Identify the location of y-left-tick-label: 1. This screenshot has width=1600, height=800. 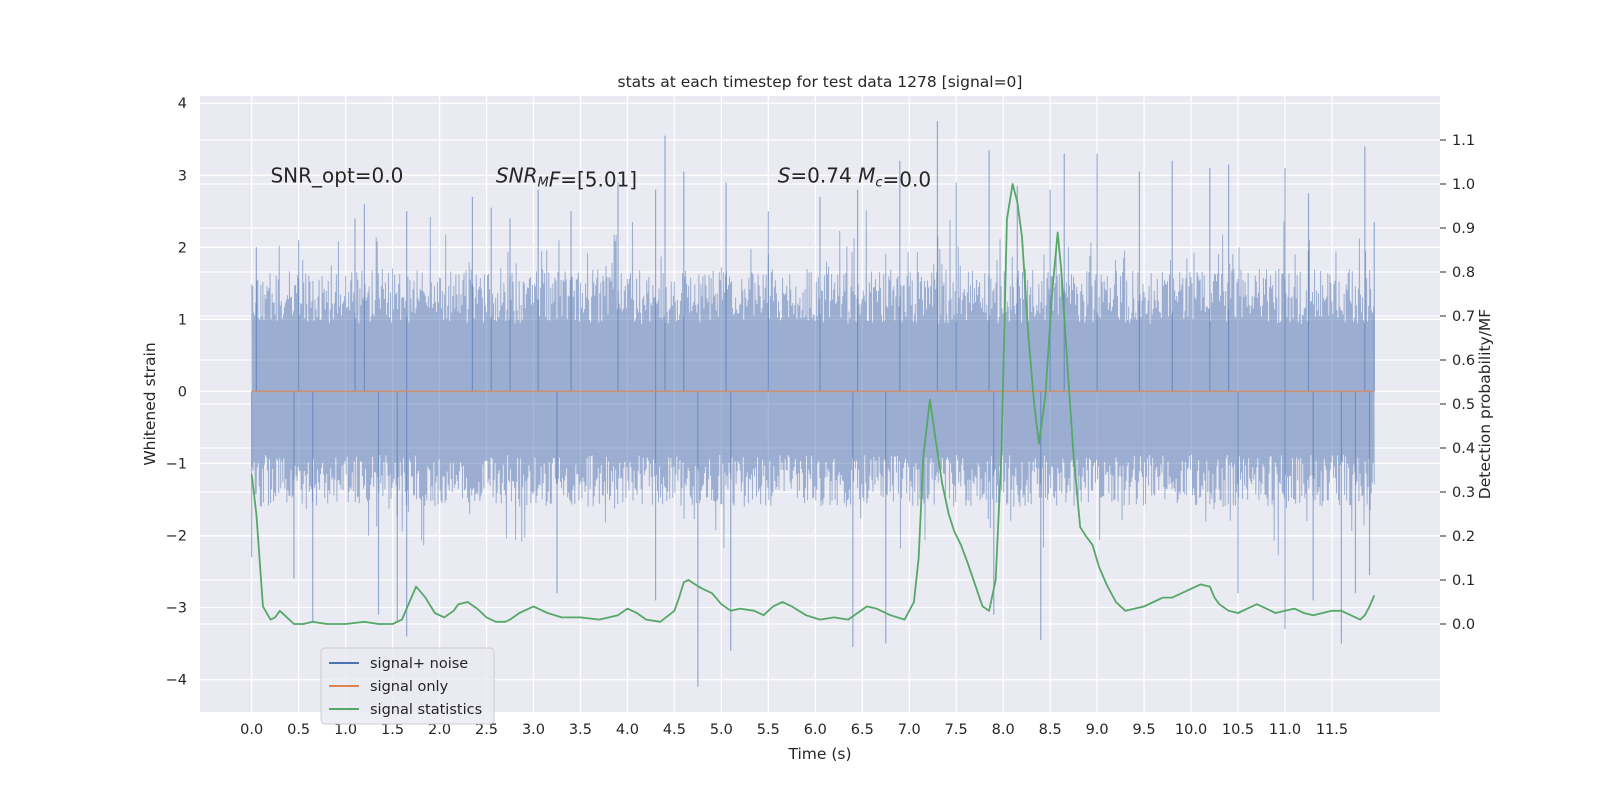
(182, 320).